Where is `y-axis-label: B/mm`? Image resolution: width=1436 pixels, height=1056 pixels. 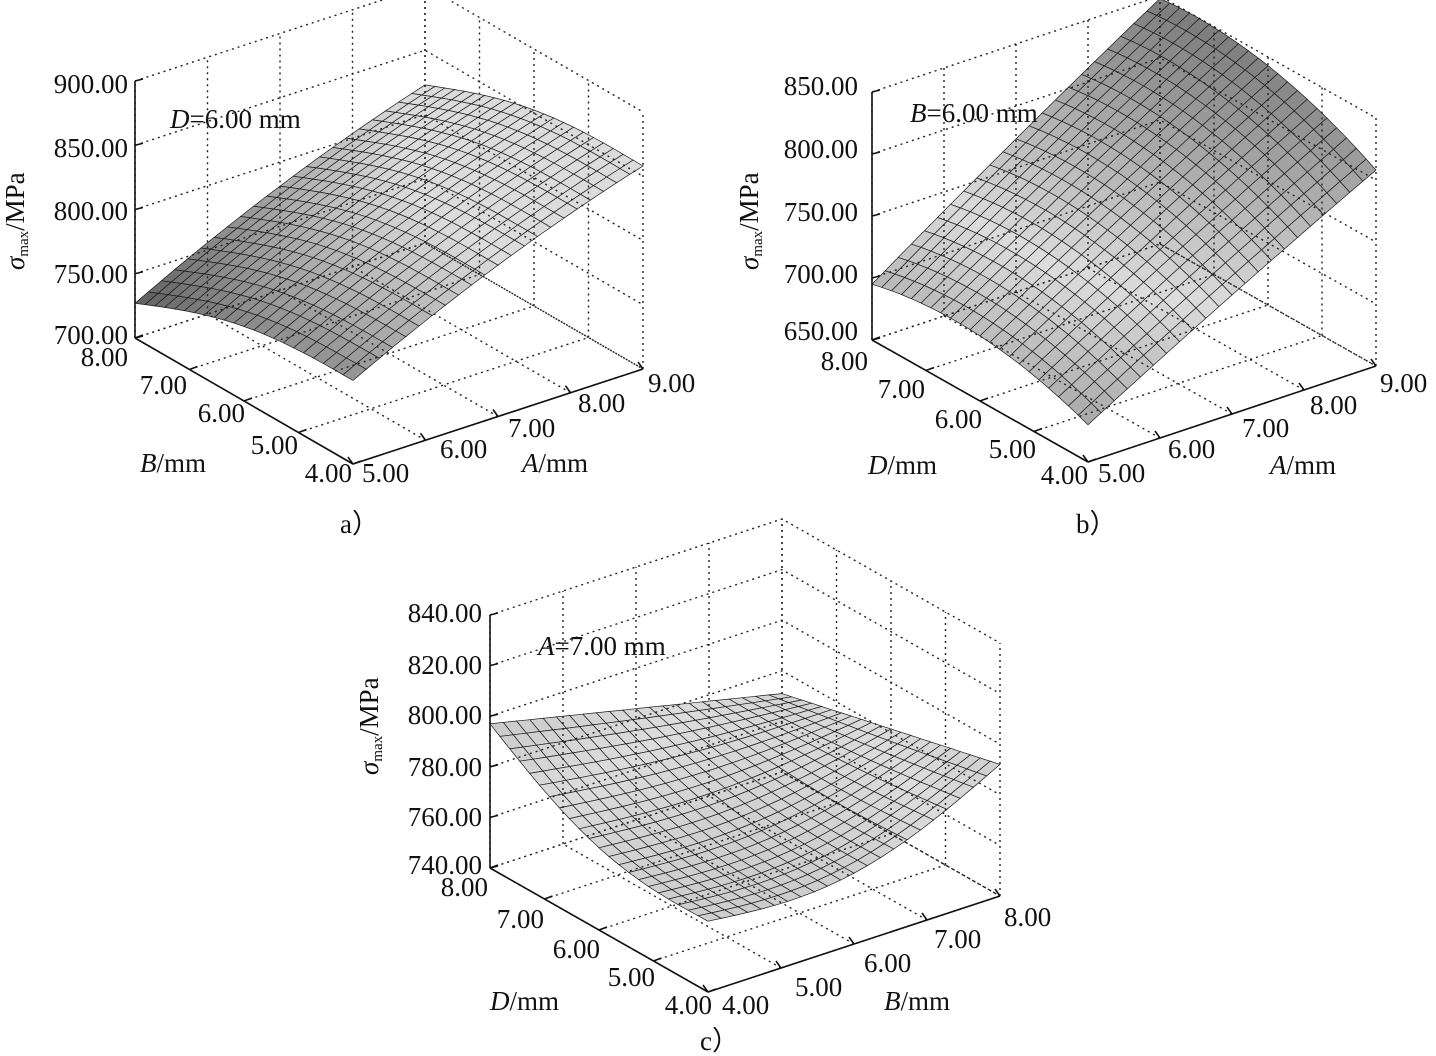
y-axis-label: B/mm is located at coordinates (173, 463).